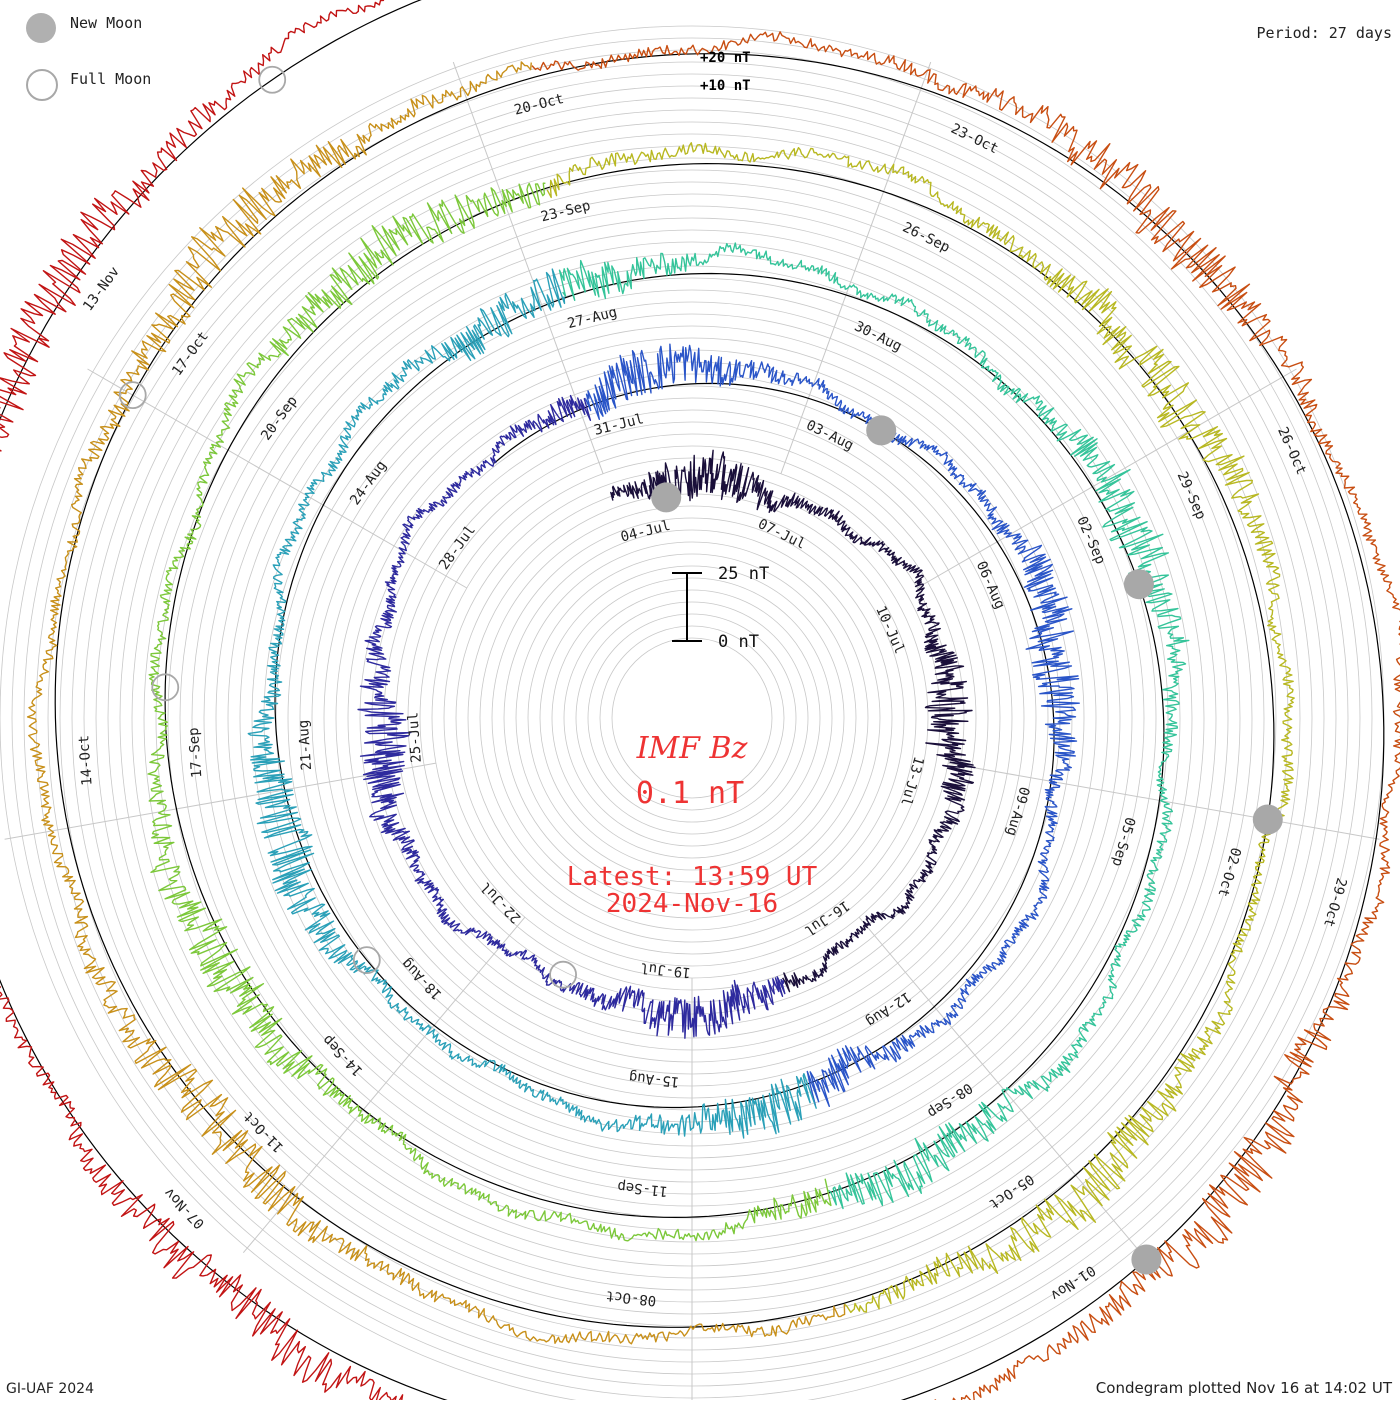 The width and height of the screenshot is (1400, 1404). Describe the element at coordinates (42, 85) in the screenshot. I see `full-moon-legend-icon` at that location.